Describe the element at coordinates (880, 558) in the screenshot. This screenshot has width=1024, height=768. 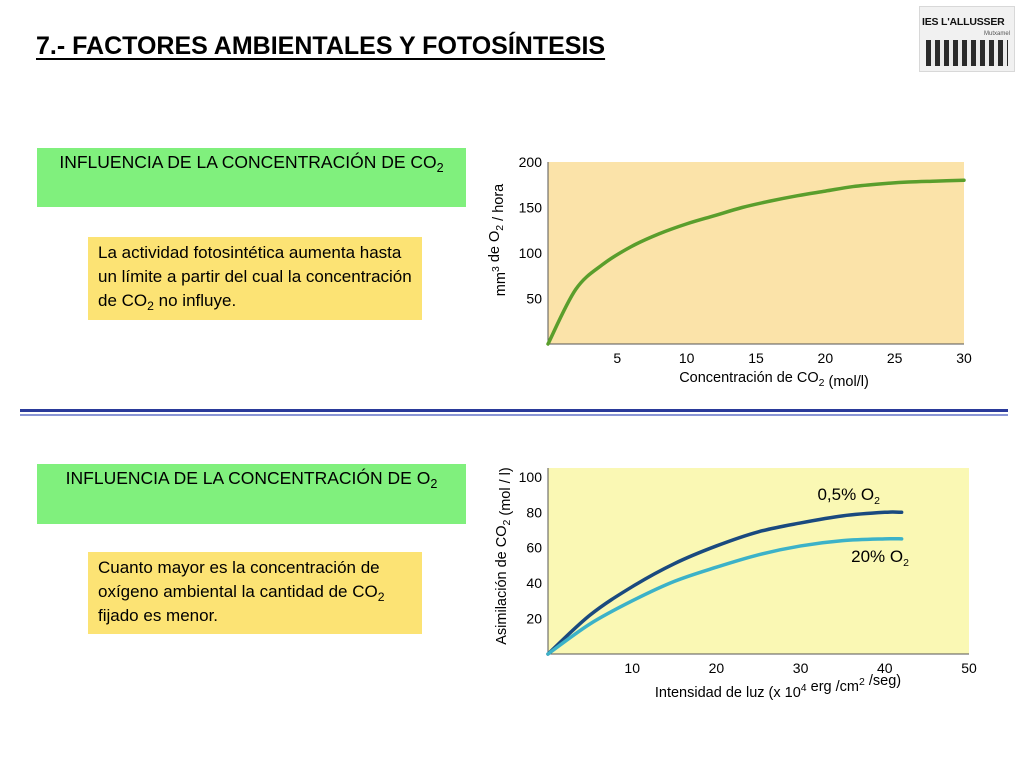
I see `o2-chart-series-label-1: 20% O2` at that location.